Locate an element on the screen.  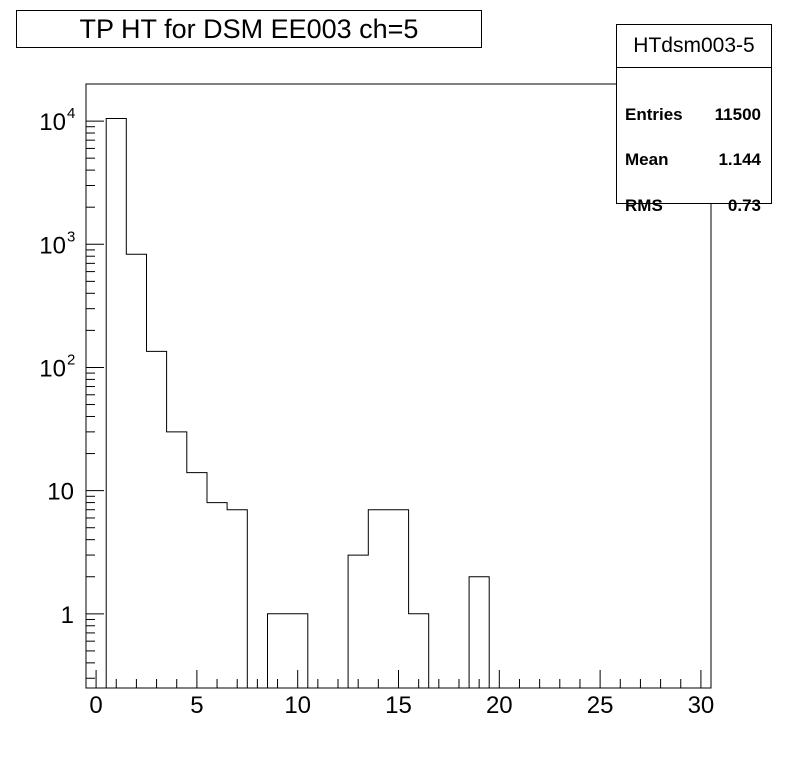
y-tick-label: 1 is located at coordinates (67, 615).